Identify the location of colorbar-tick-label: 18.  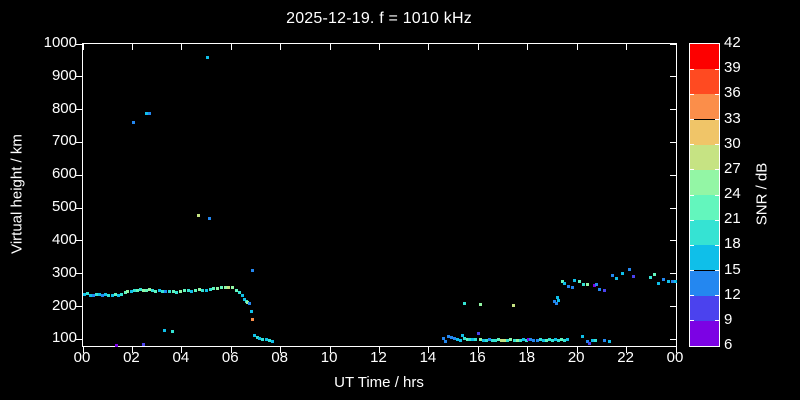
(732, 244).